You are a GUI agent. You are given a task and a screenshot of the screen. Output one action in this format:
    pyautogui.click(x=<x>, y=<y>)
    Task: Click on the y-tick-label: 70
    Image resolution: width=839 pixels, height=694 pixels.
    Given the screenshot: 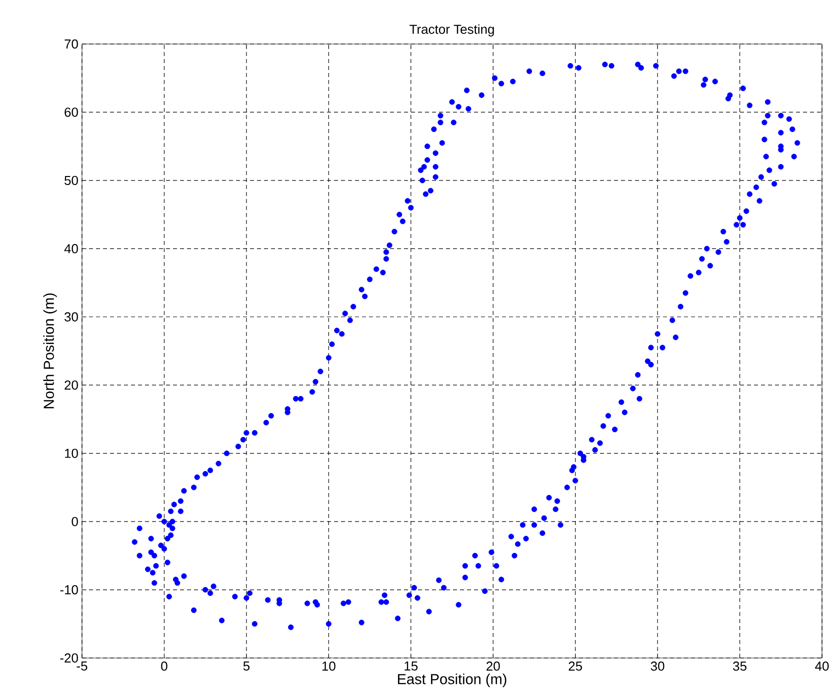 What is the action you would take?
    pyautogui.click(x=71, y=44)
    